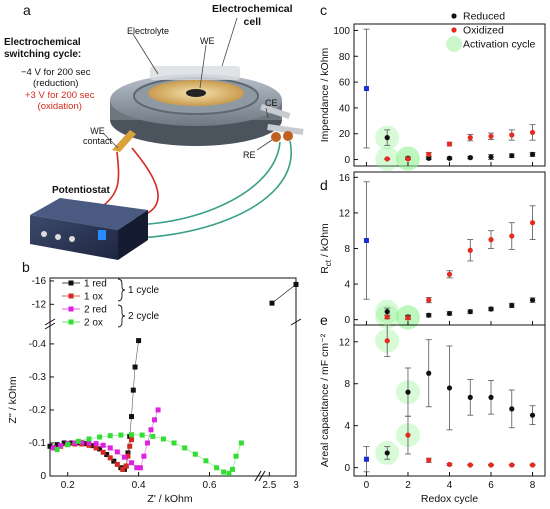 This screenshot has height=509, width=550. Describe the element at coordinates (207, 109) in the screenshot. I see `electrochemical-cell-icon` at that location.